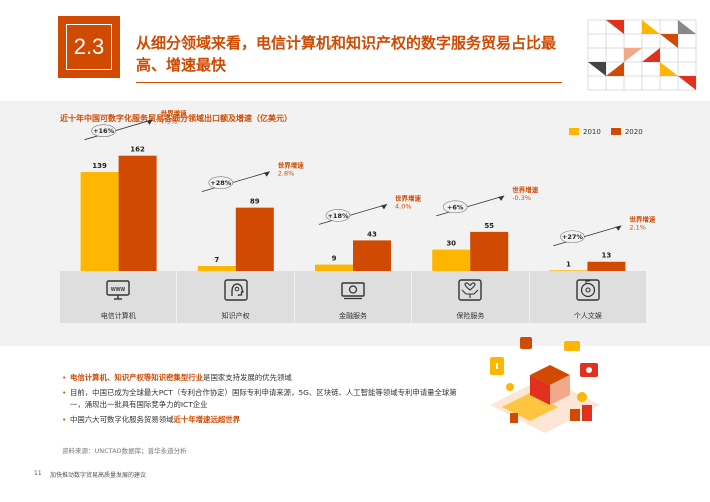  Describe the element at coordinates (124, 451) in the screenshot. I see `source-note: 资料来源：UNCTAD数据库；普华永道分析` at that location.